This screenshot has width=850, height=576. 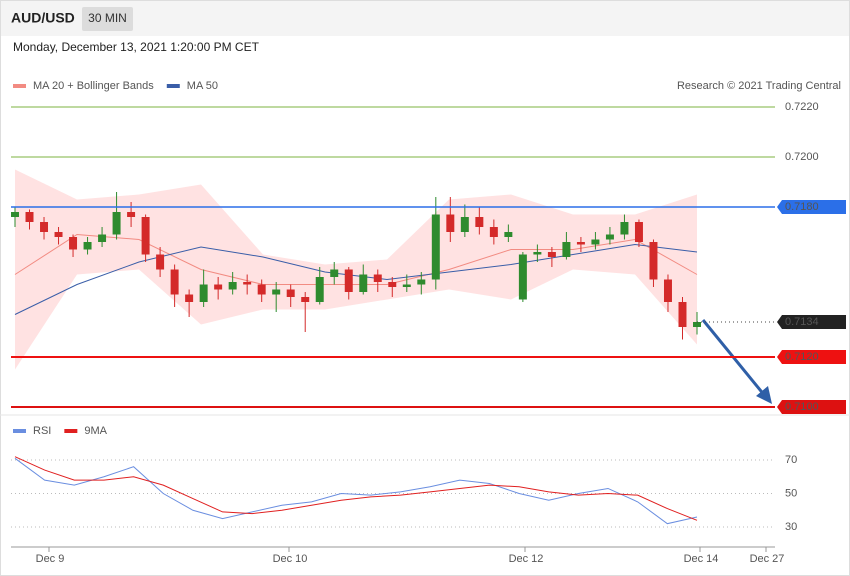 I want to click on datetime: Monday, December 13, 2021 1:20:00 PM CET, so click(x=136, y=47).